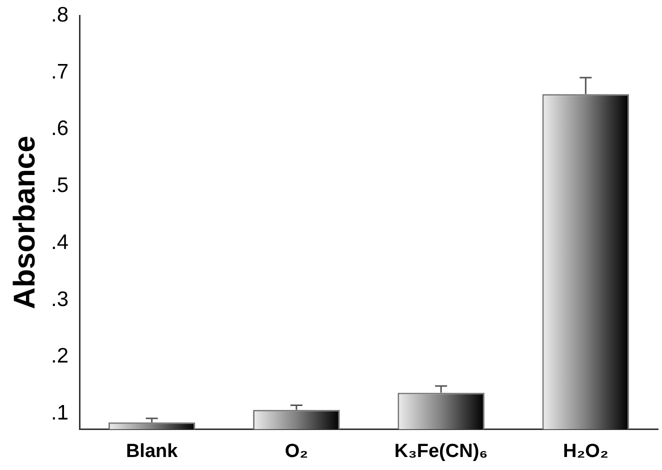  Describe the element at coordinates (60, 128) in the screenshot. I see `y-tick-label: .6` at that location.